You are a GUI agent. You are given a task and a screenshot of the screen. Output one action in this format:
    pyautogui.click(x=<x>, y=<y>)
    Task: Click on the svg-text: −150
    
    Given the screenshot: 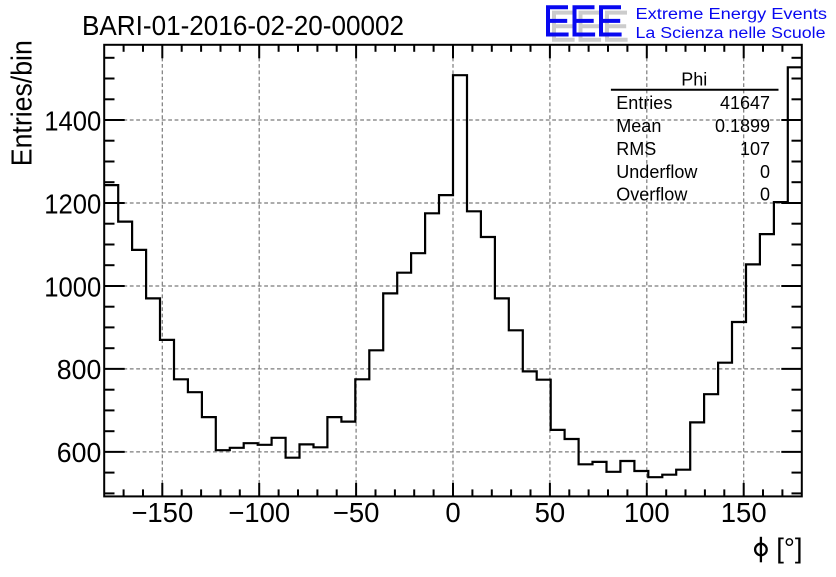 What is the action you would take?
    pyautogui.click(x=162, y=512)
    